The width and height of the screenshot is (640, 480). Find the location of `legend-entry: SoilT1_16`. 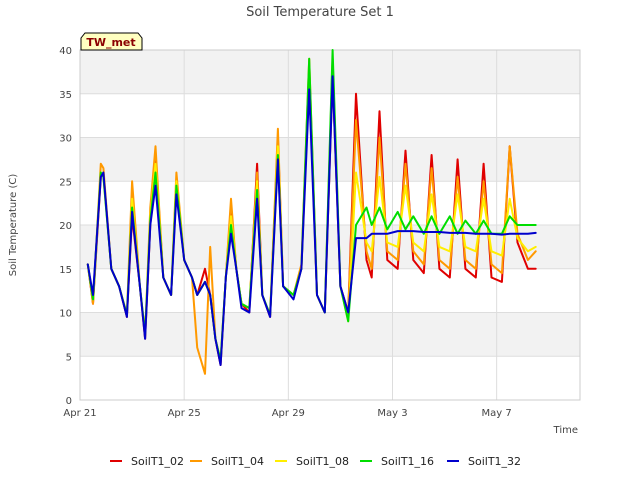

legend-entry: SoilT1_16 is located at coordinates (407, 461).